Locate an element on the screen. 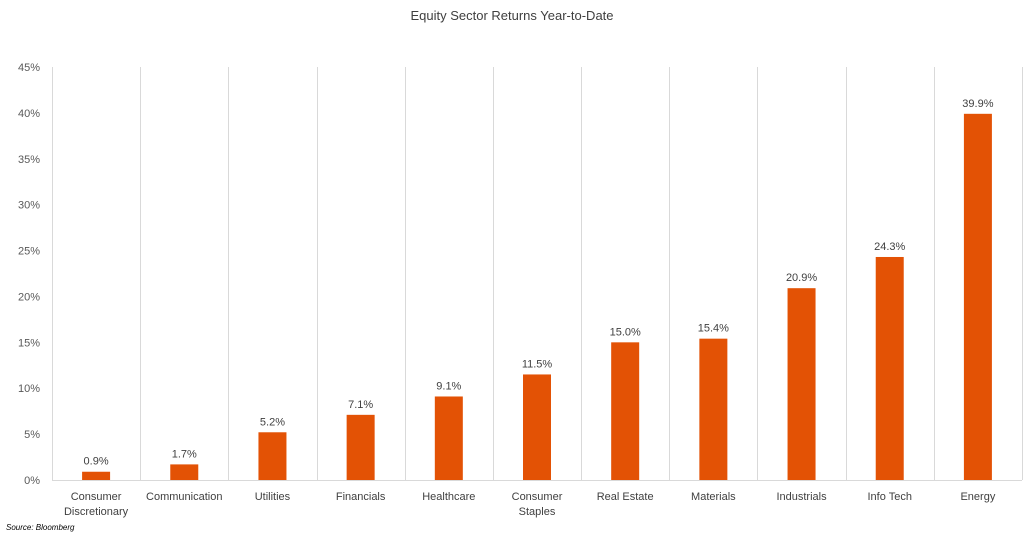  category-label: Consumer Discretionary is located at coordinates (96, 504).